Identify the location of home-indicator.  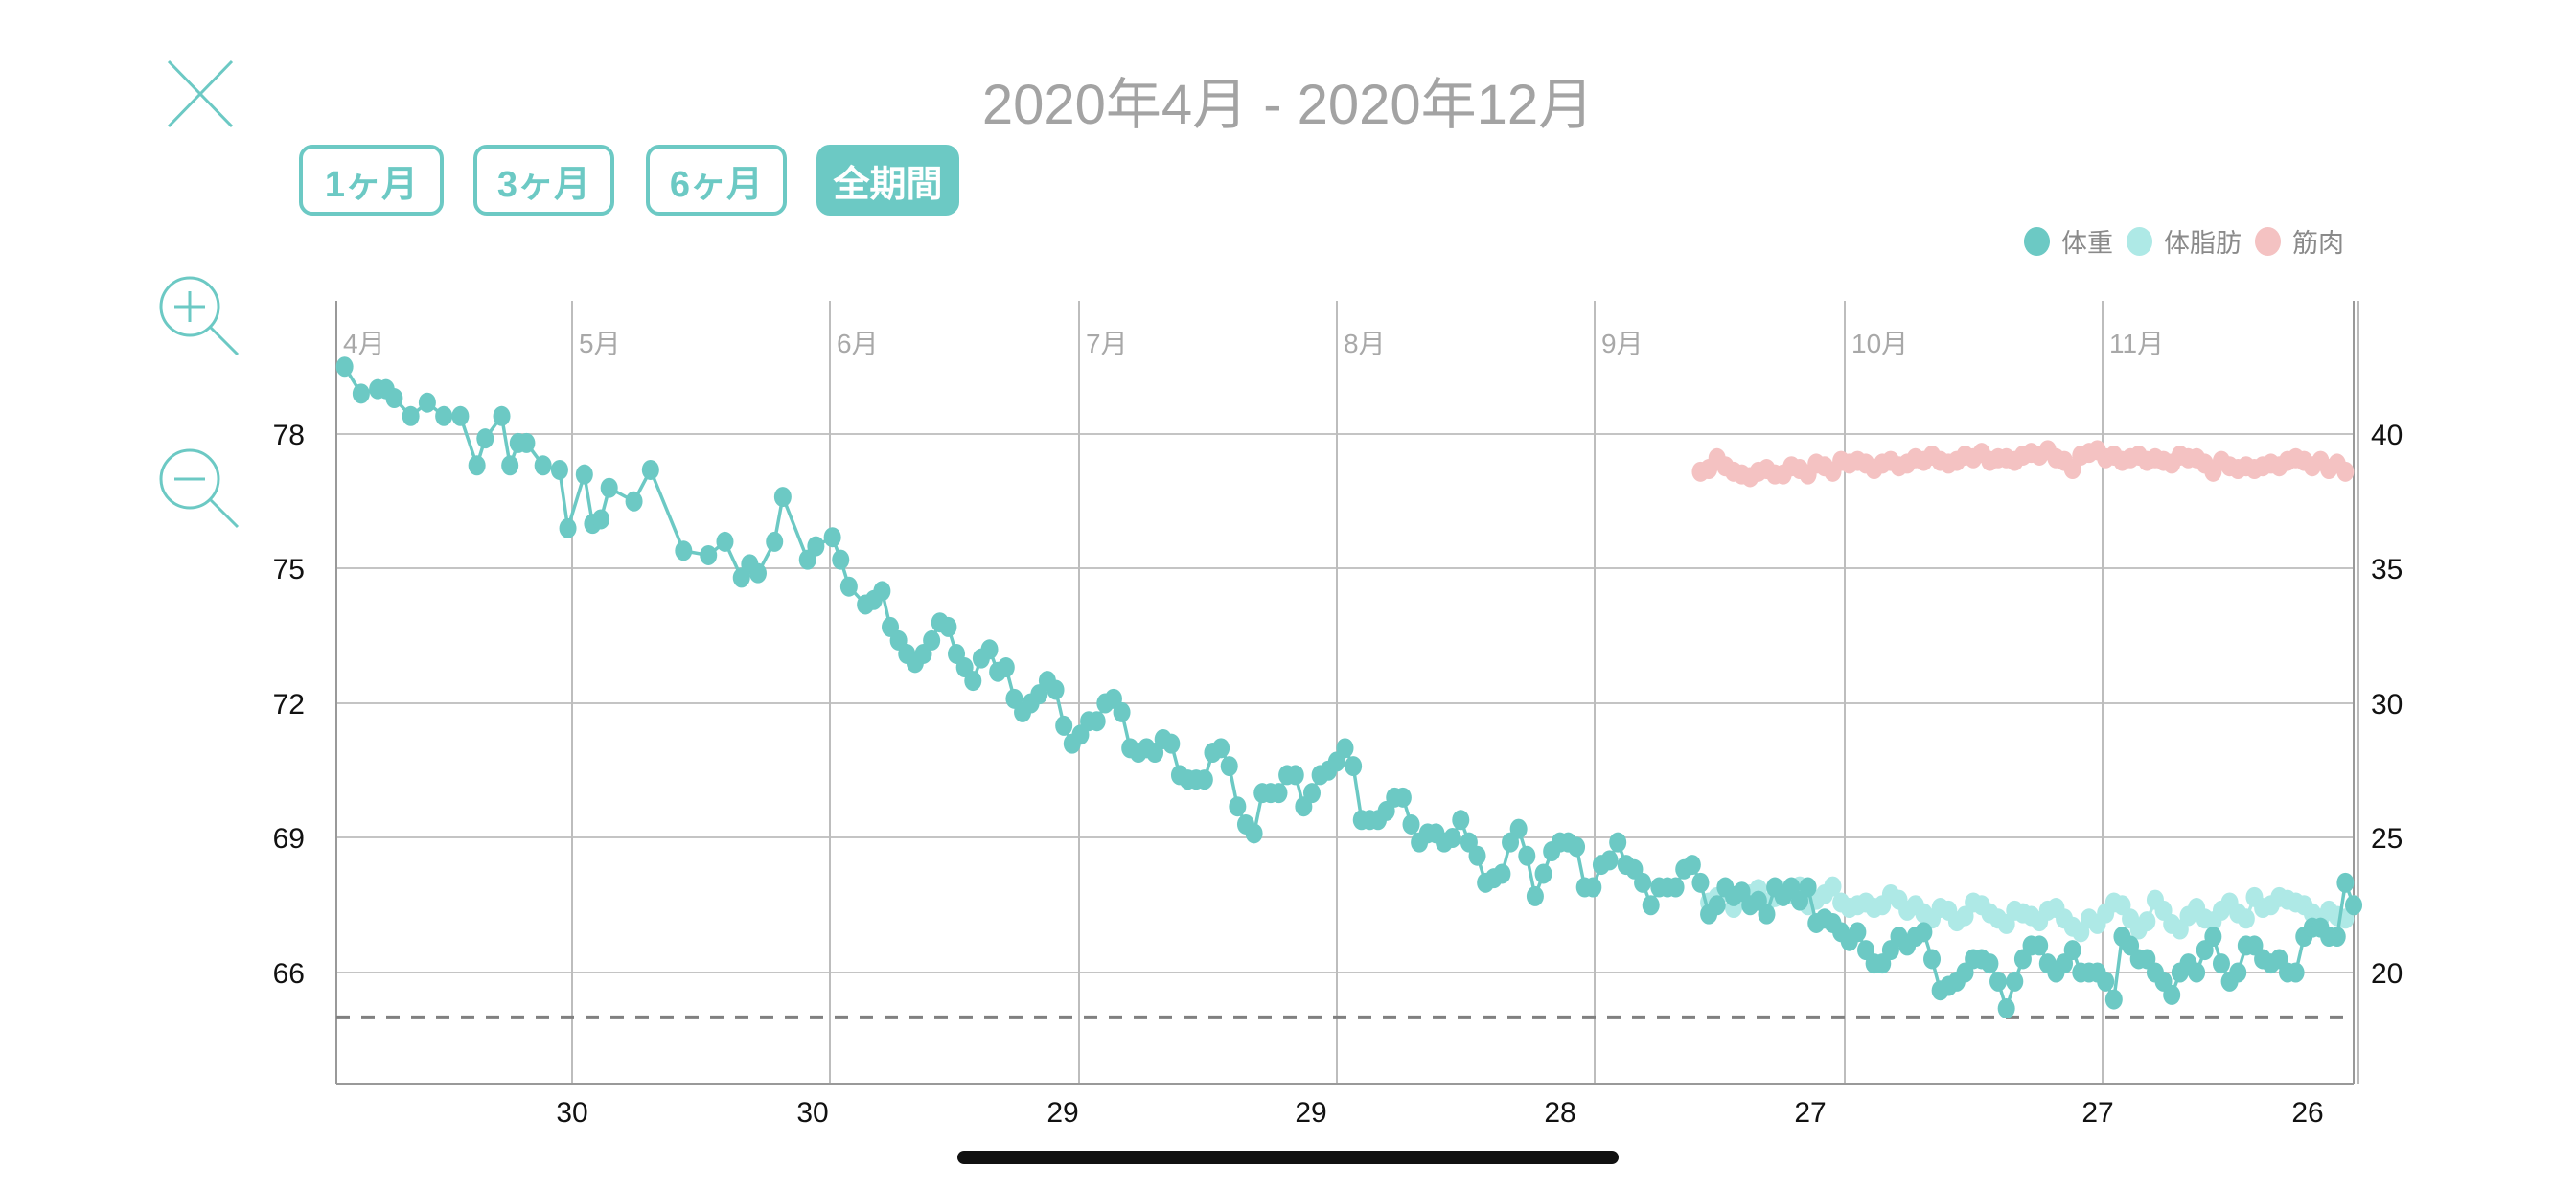
(1288, 1158).